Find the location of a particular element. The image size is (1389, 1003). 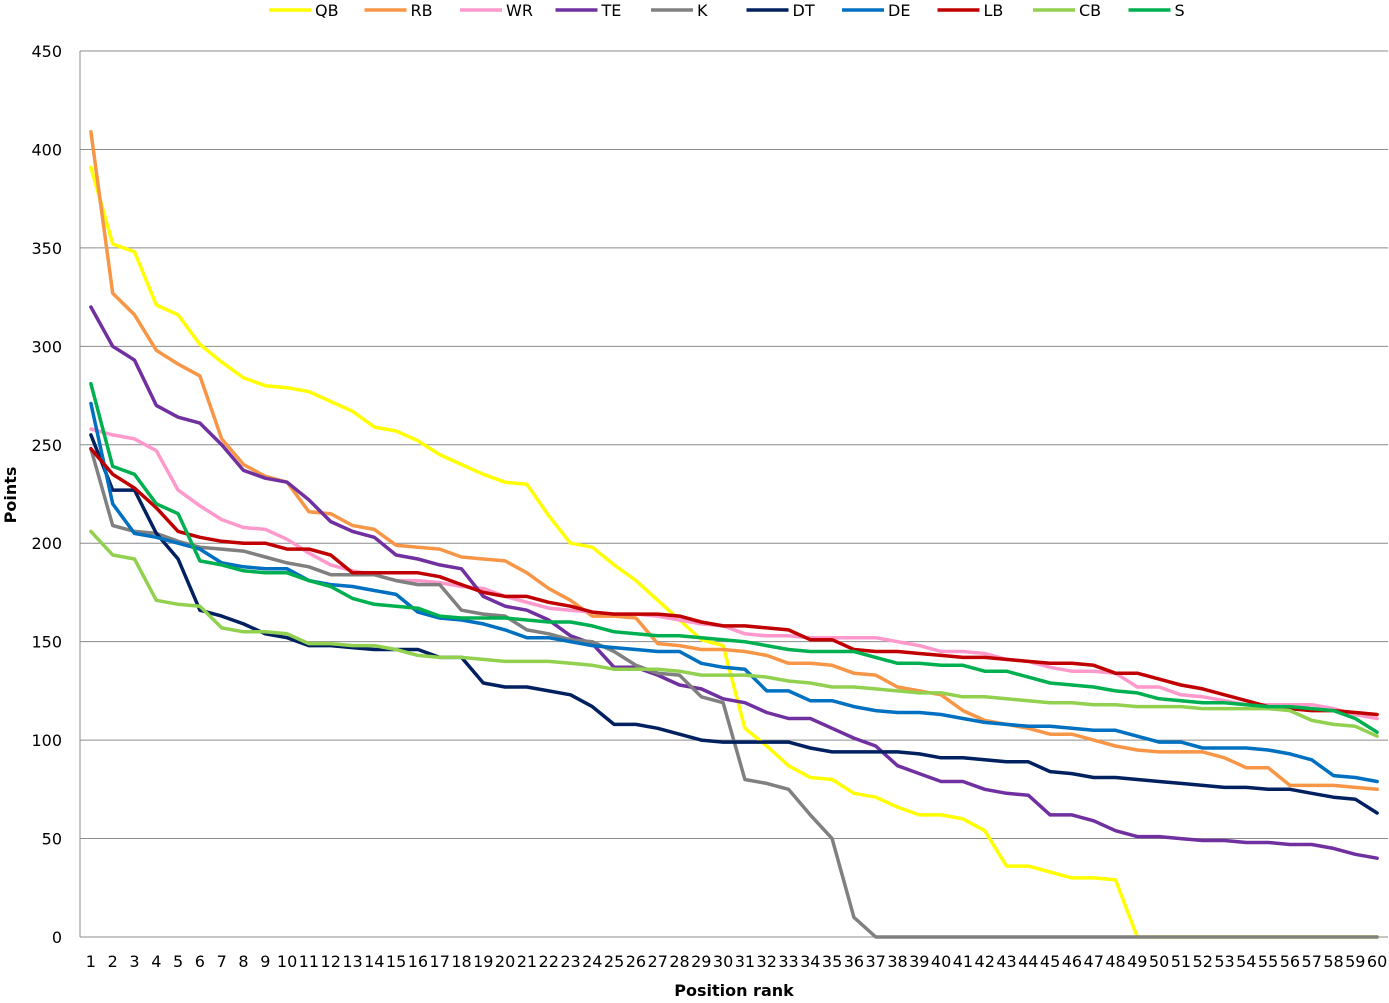

x-tick-label: 17 is located at coordinates (440, 961).